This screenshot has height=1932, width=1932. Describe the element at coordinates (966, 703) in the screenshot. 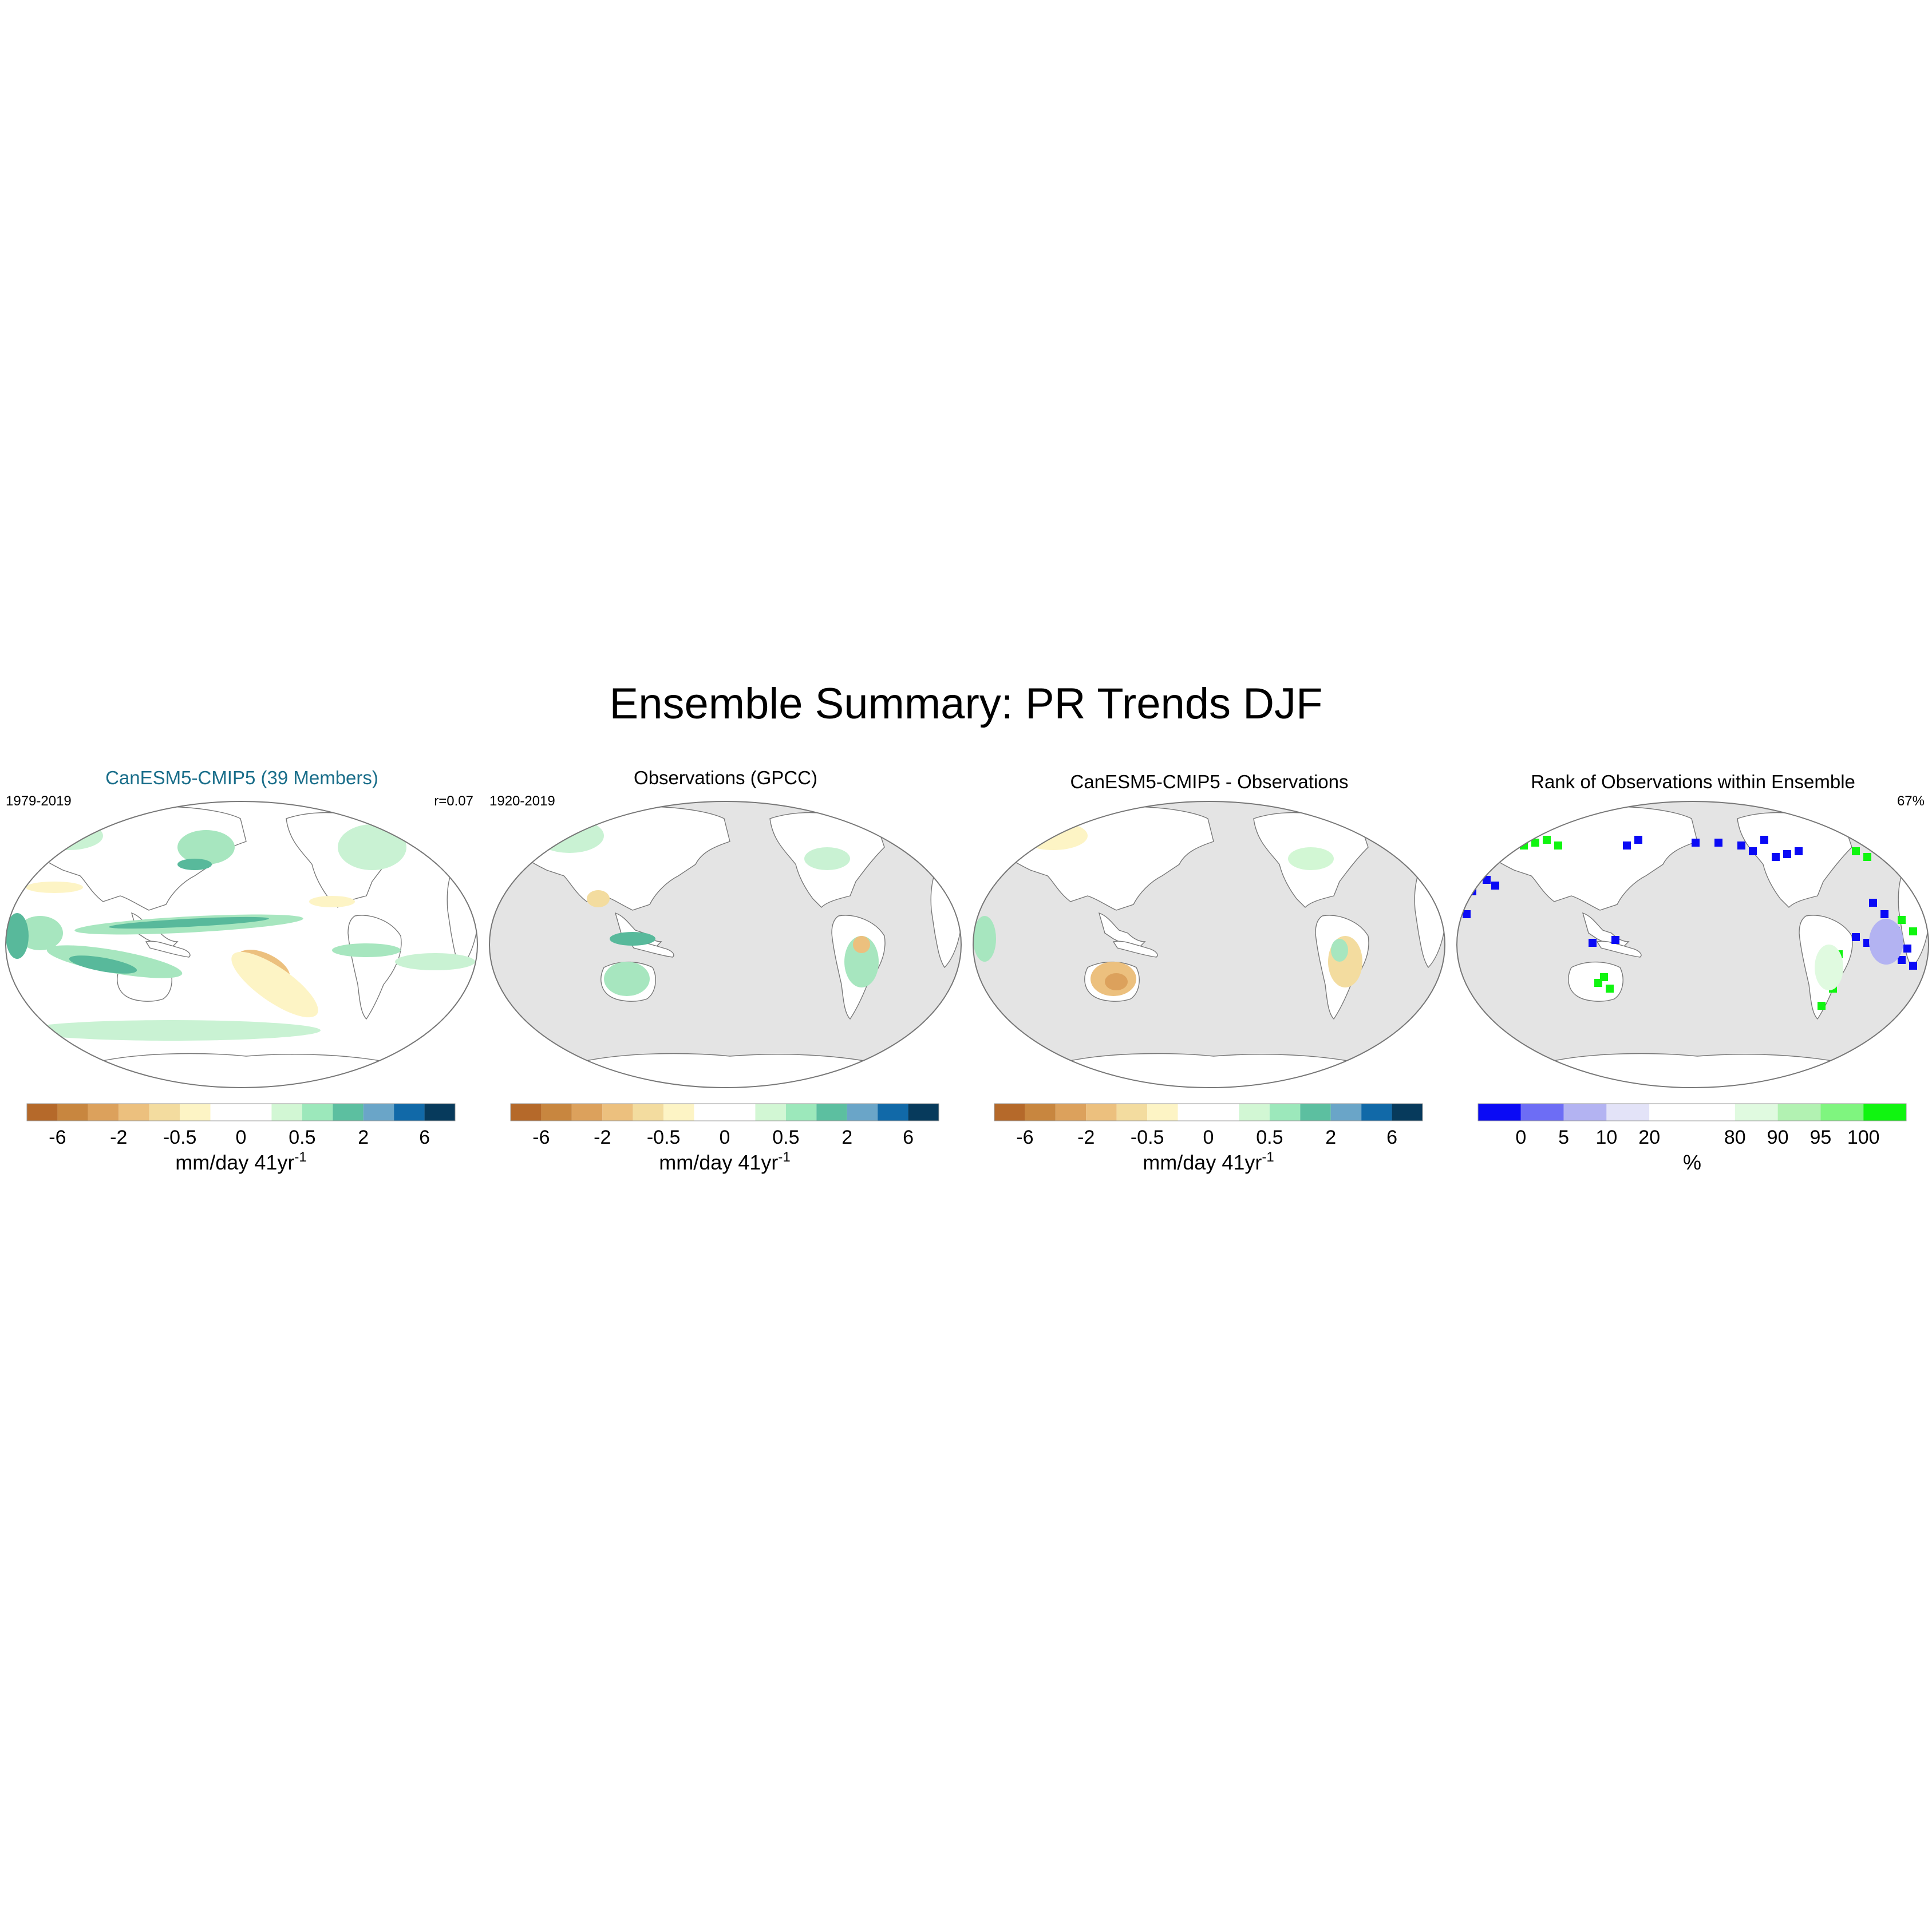

I see `figure-title: Ensemble Summary: PR Trends DJF` at that location.